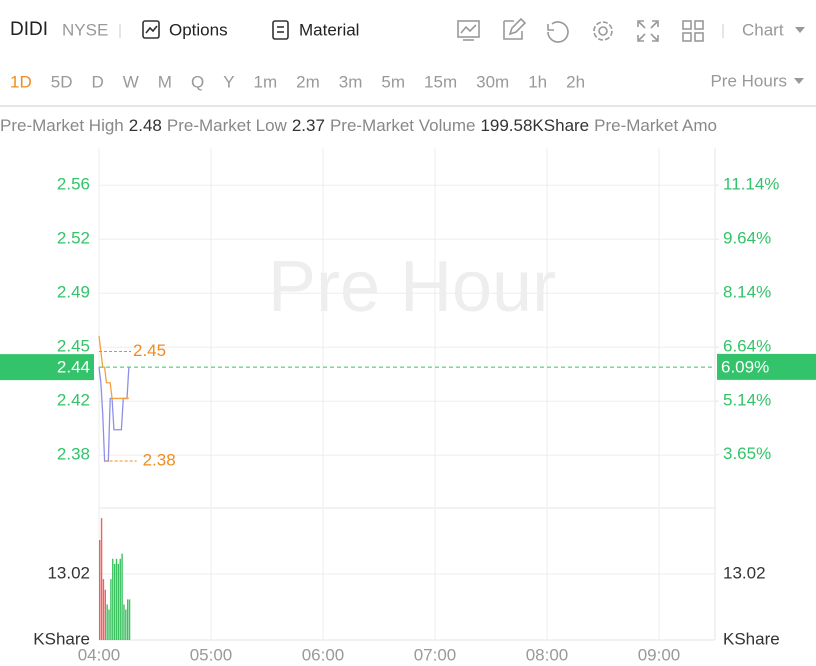 Image resolution: width=816 pixels, height=666 pixels. I want to click on y2-tick-label: 6.64%, so click(747, 346).